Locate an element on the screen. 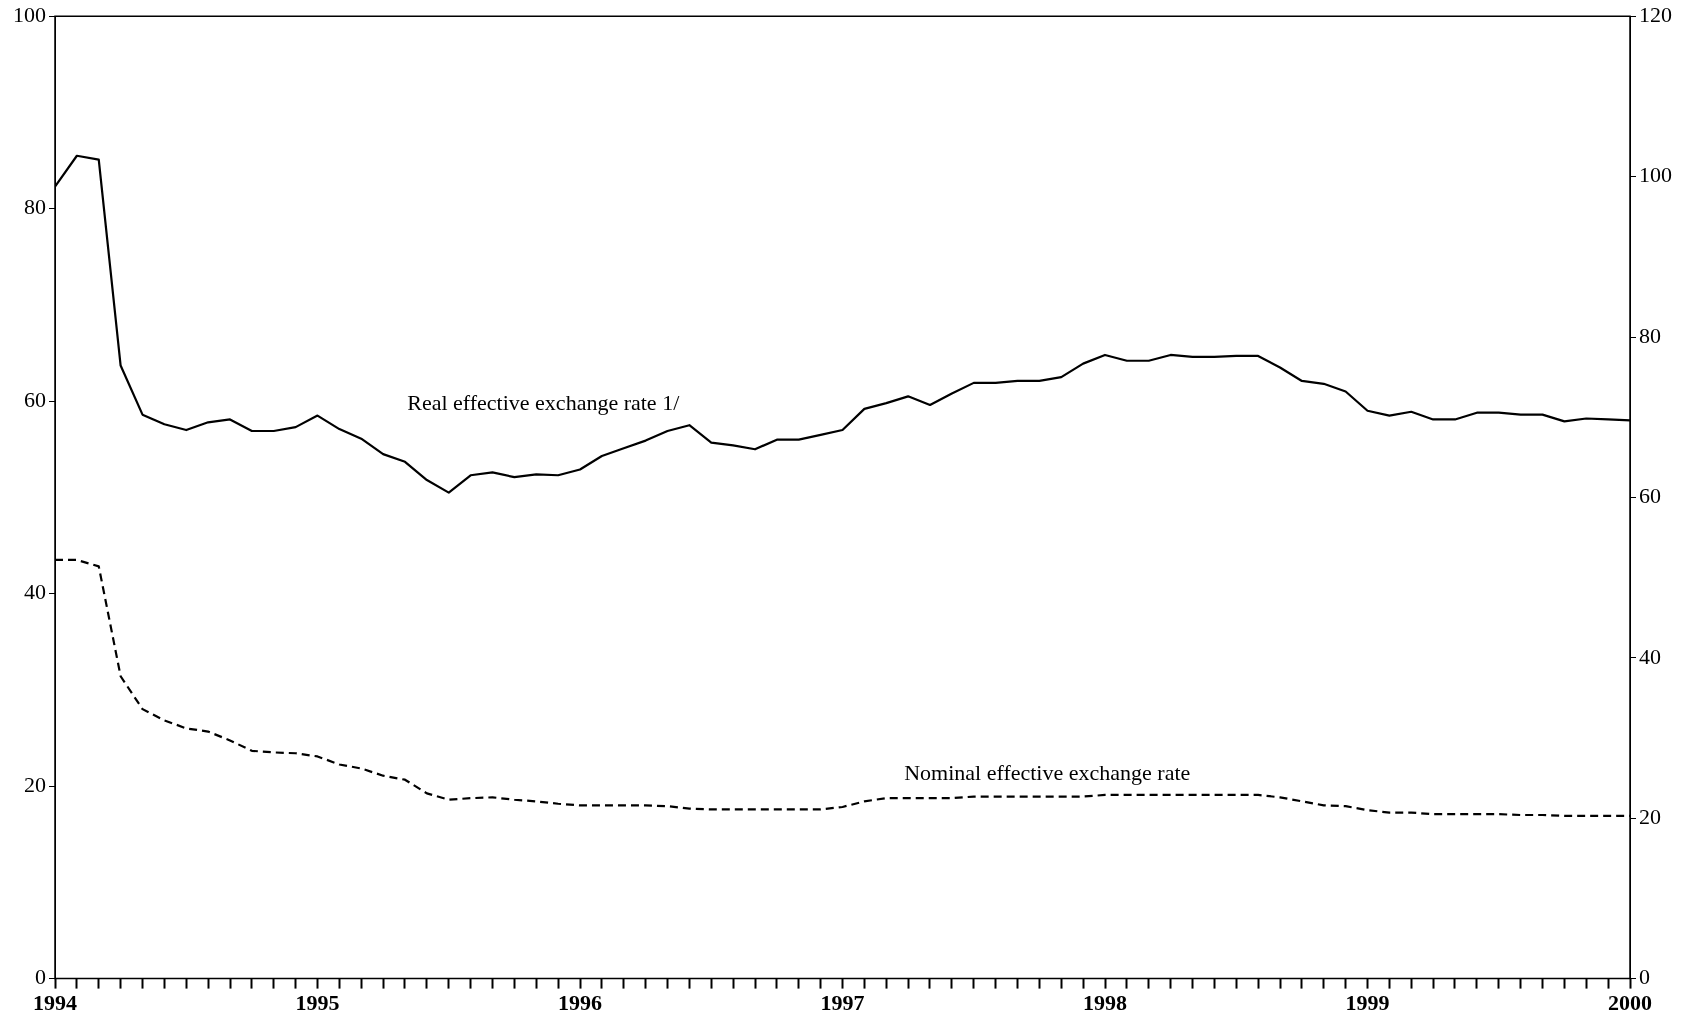 The width and height of the screenshot is (1695, 1031). x-tick-label: 1994 is located at coordinates (55, 1003).